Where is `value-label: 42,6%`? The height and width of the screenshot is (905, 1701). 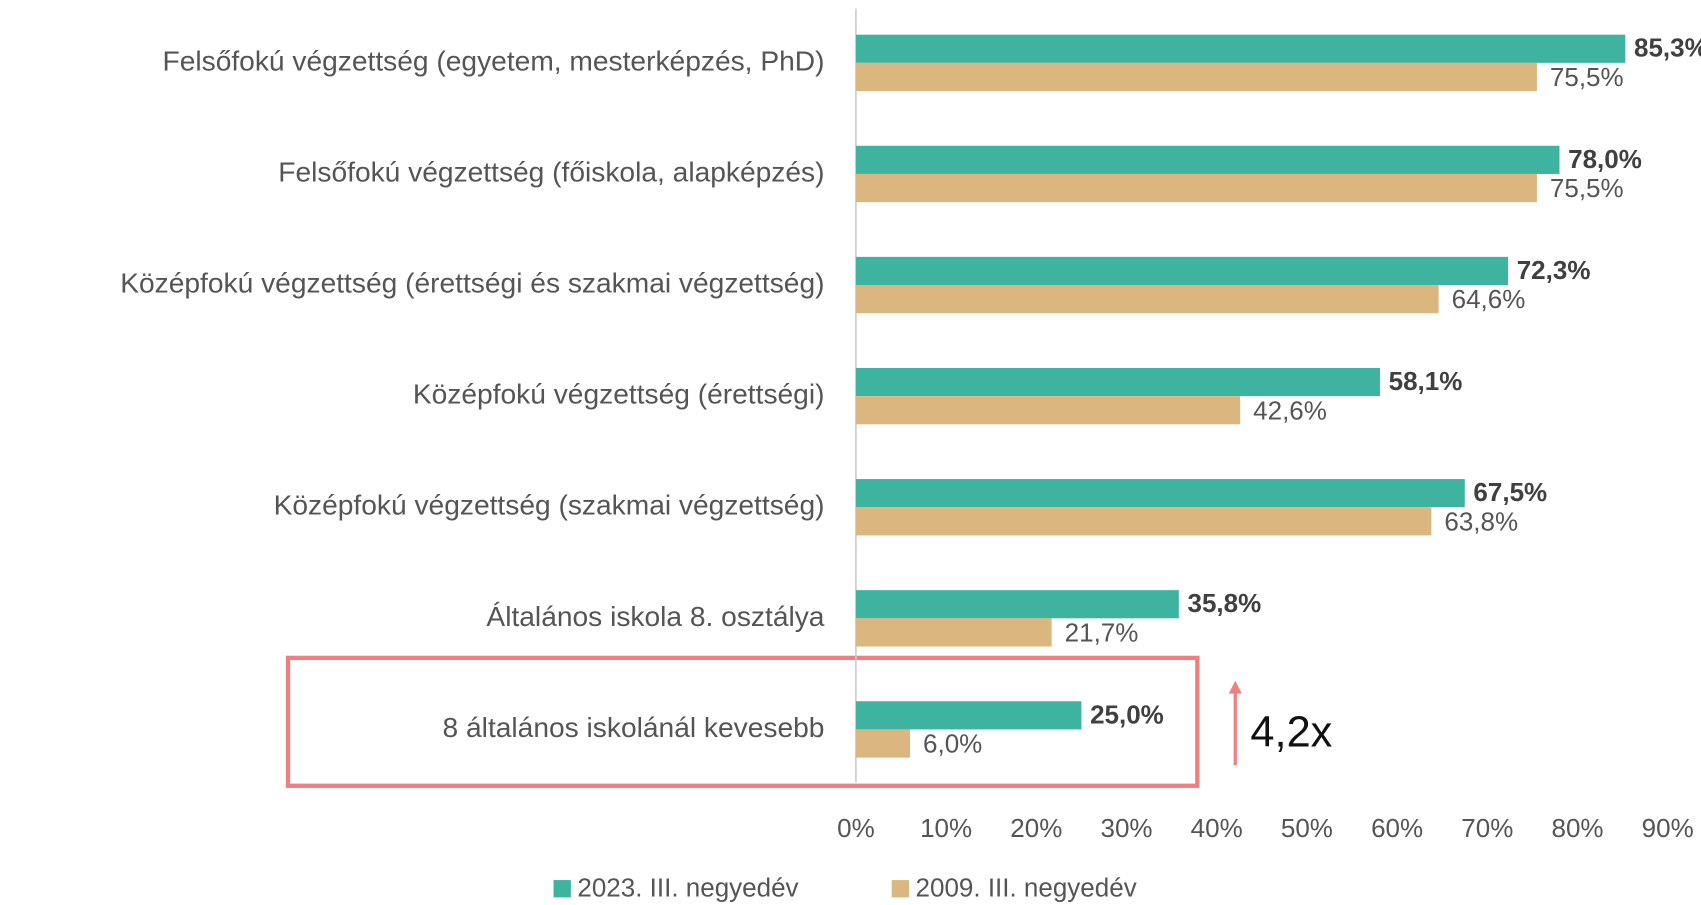 value-label: 42,6% is located at coordinates (1290, 410).